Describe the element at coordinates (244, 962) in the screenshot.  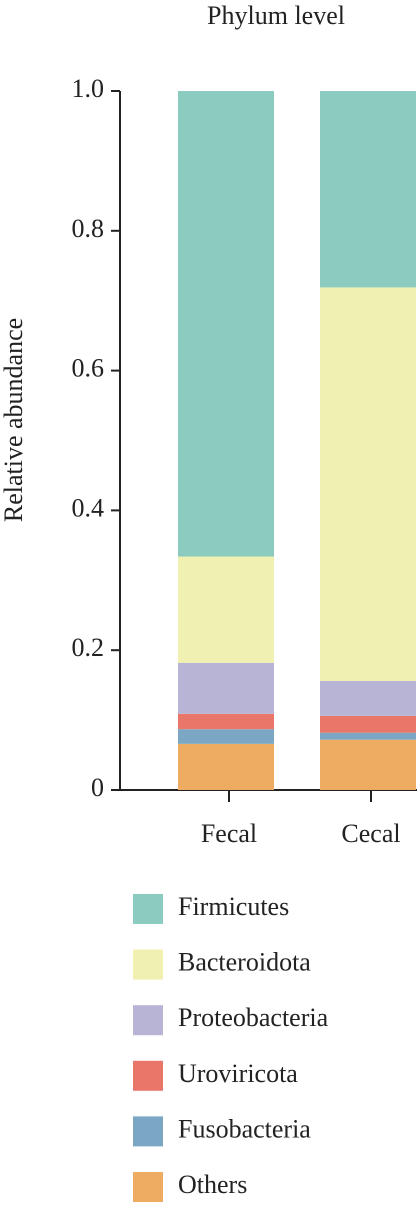
I see `legend-label: Bacteroidota` at that location.